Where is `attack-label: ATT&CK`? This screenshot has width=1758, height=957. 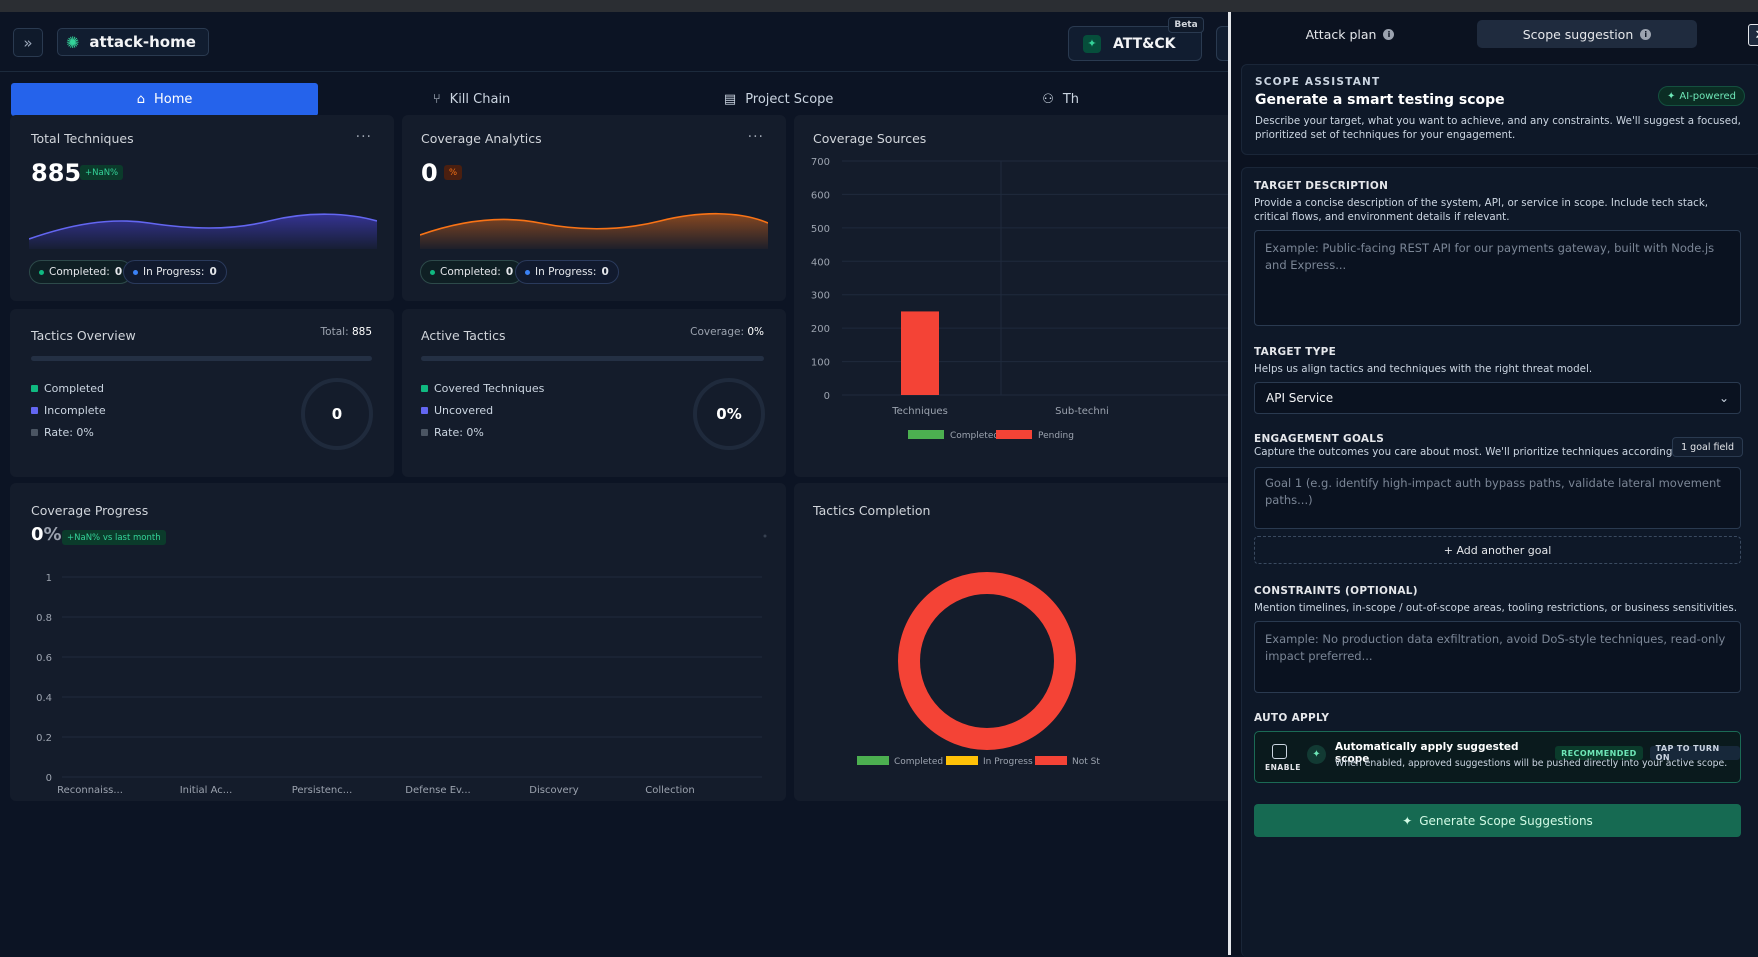
attack-label: ATT&CK is located at coordinates (1144, 43).